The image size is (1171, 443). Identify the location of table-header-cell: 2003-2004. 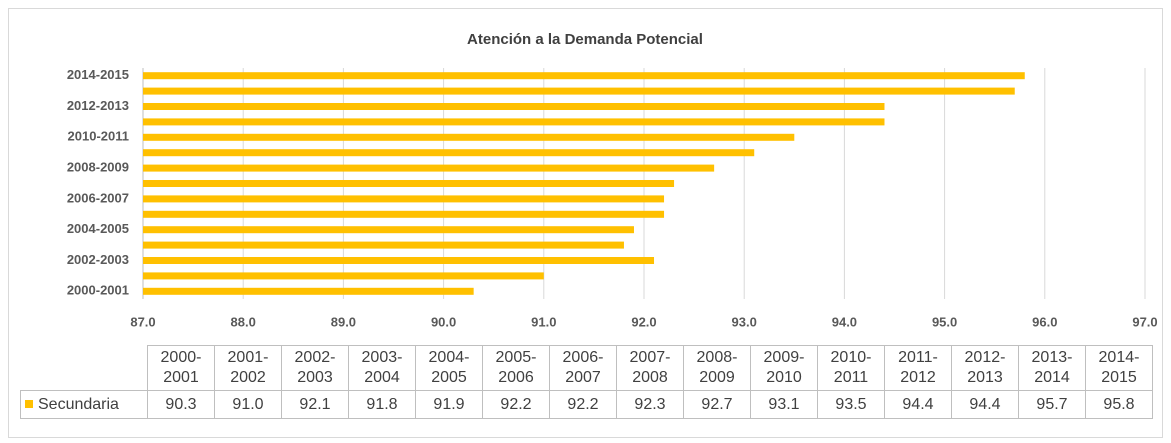
(382, 368).